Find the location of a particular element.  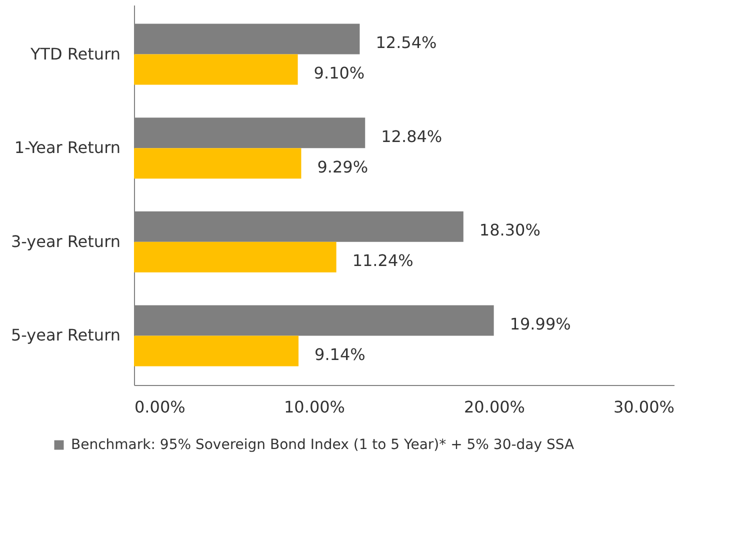

y-tick-label: 1-Year Return is located at coordinates (67, 148).